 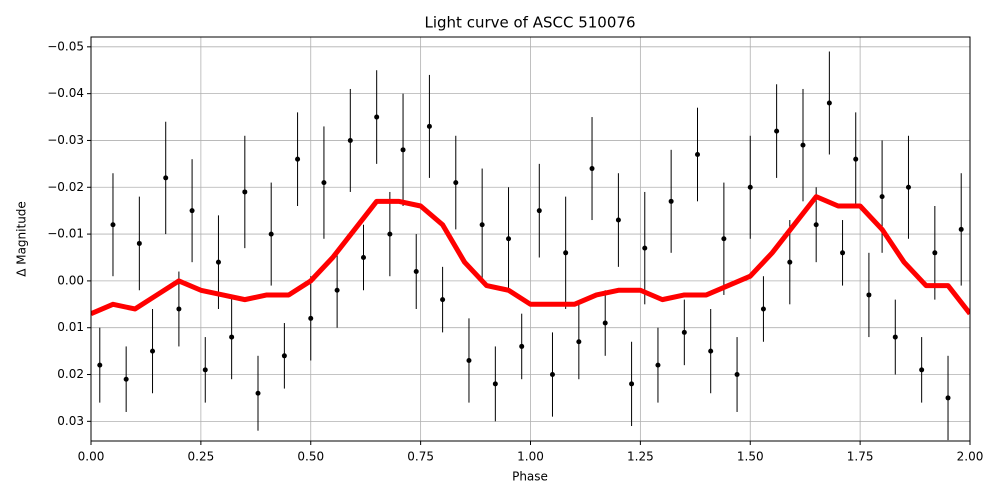 What do you see at coordinates (750, 457) in the screenshot?
I see `x-tick-label: 1.50` at bounding box center [750, 457].